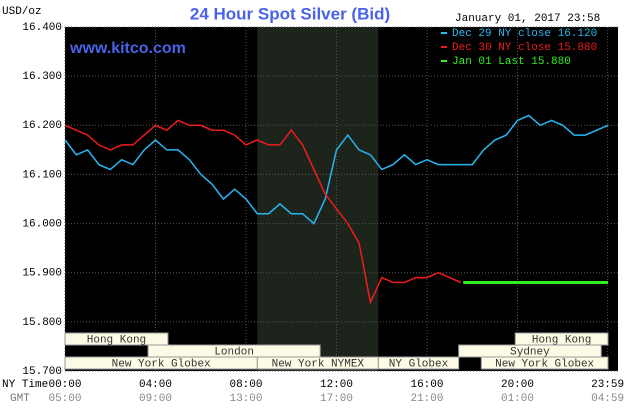 This screenshot has height=410, width=630. I want to click on chart-title: 24 Hour Spot Silver (Bid), so click(290, 13).